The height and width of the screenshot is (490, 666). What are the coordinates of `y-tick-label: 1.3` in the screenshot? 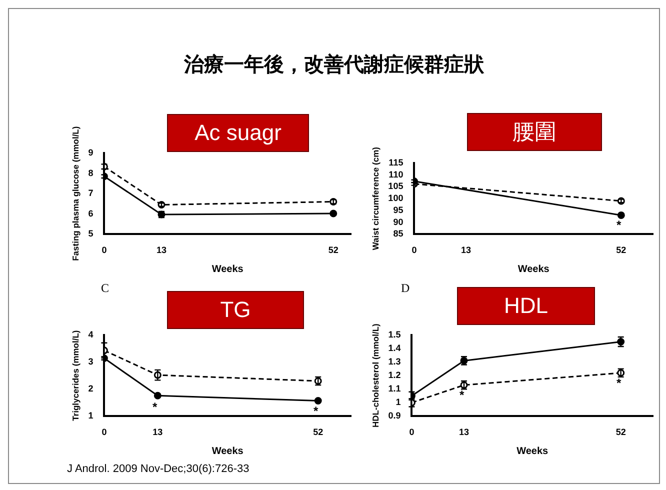 It's located at (394, 361).